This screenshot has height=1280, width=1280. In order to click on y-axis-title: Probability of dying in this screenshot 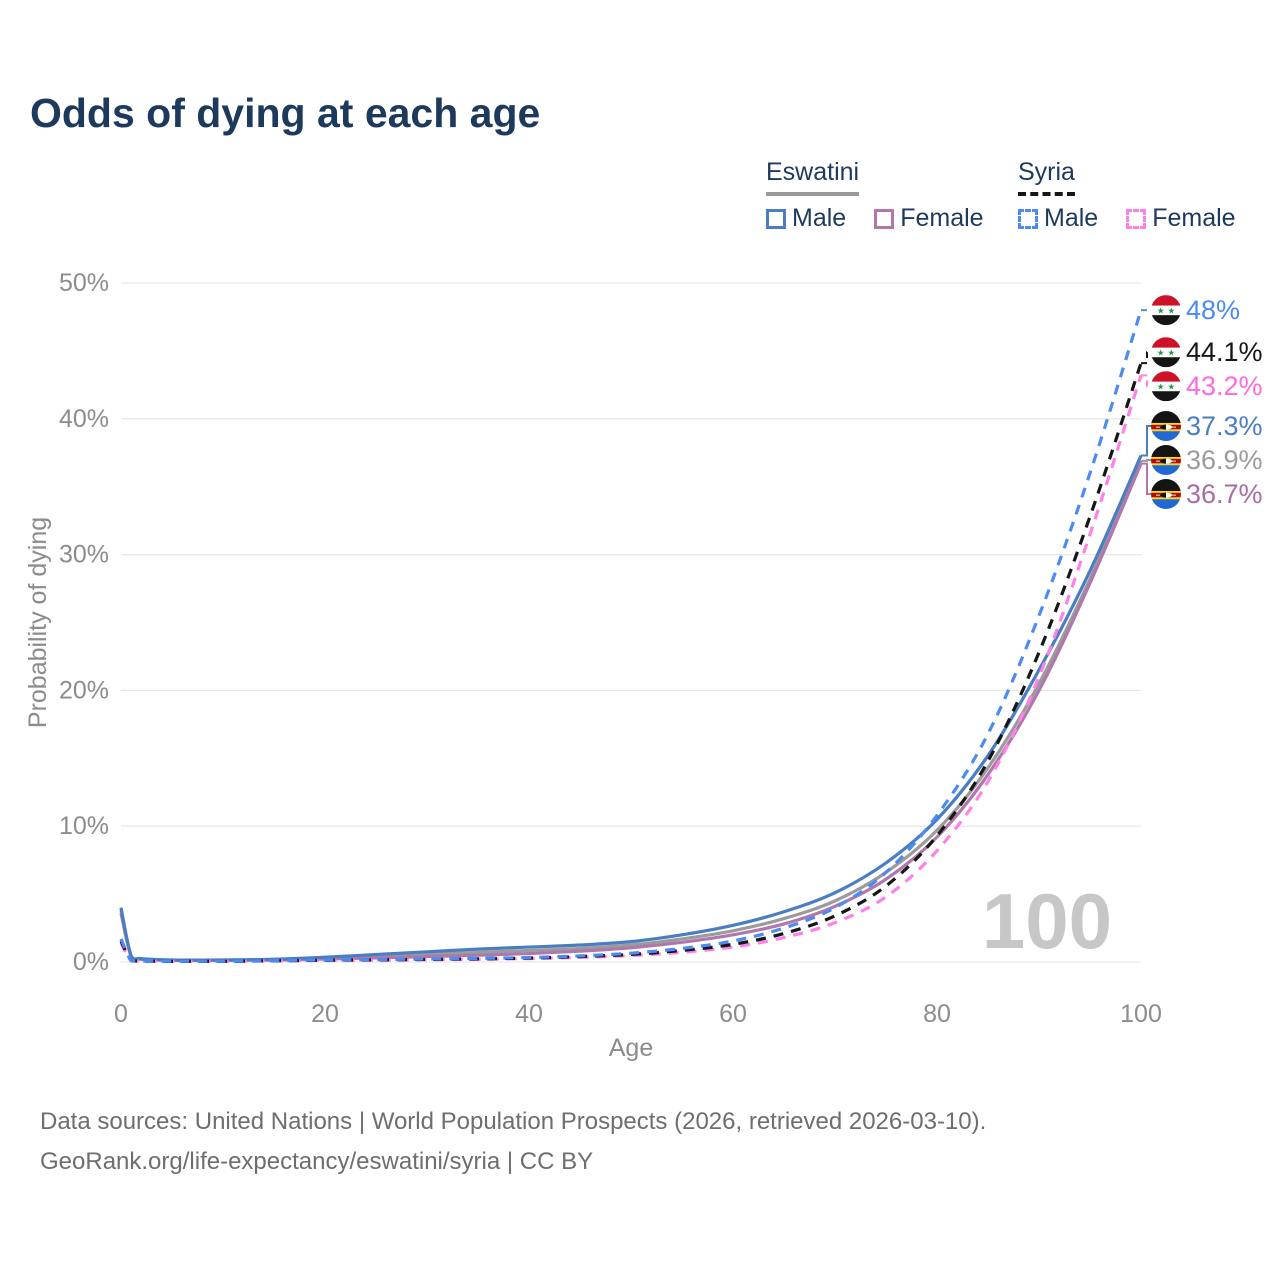, I will do `click(38, 622)`.